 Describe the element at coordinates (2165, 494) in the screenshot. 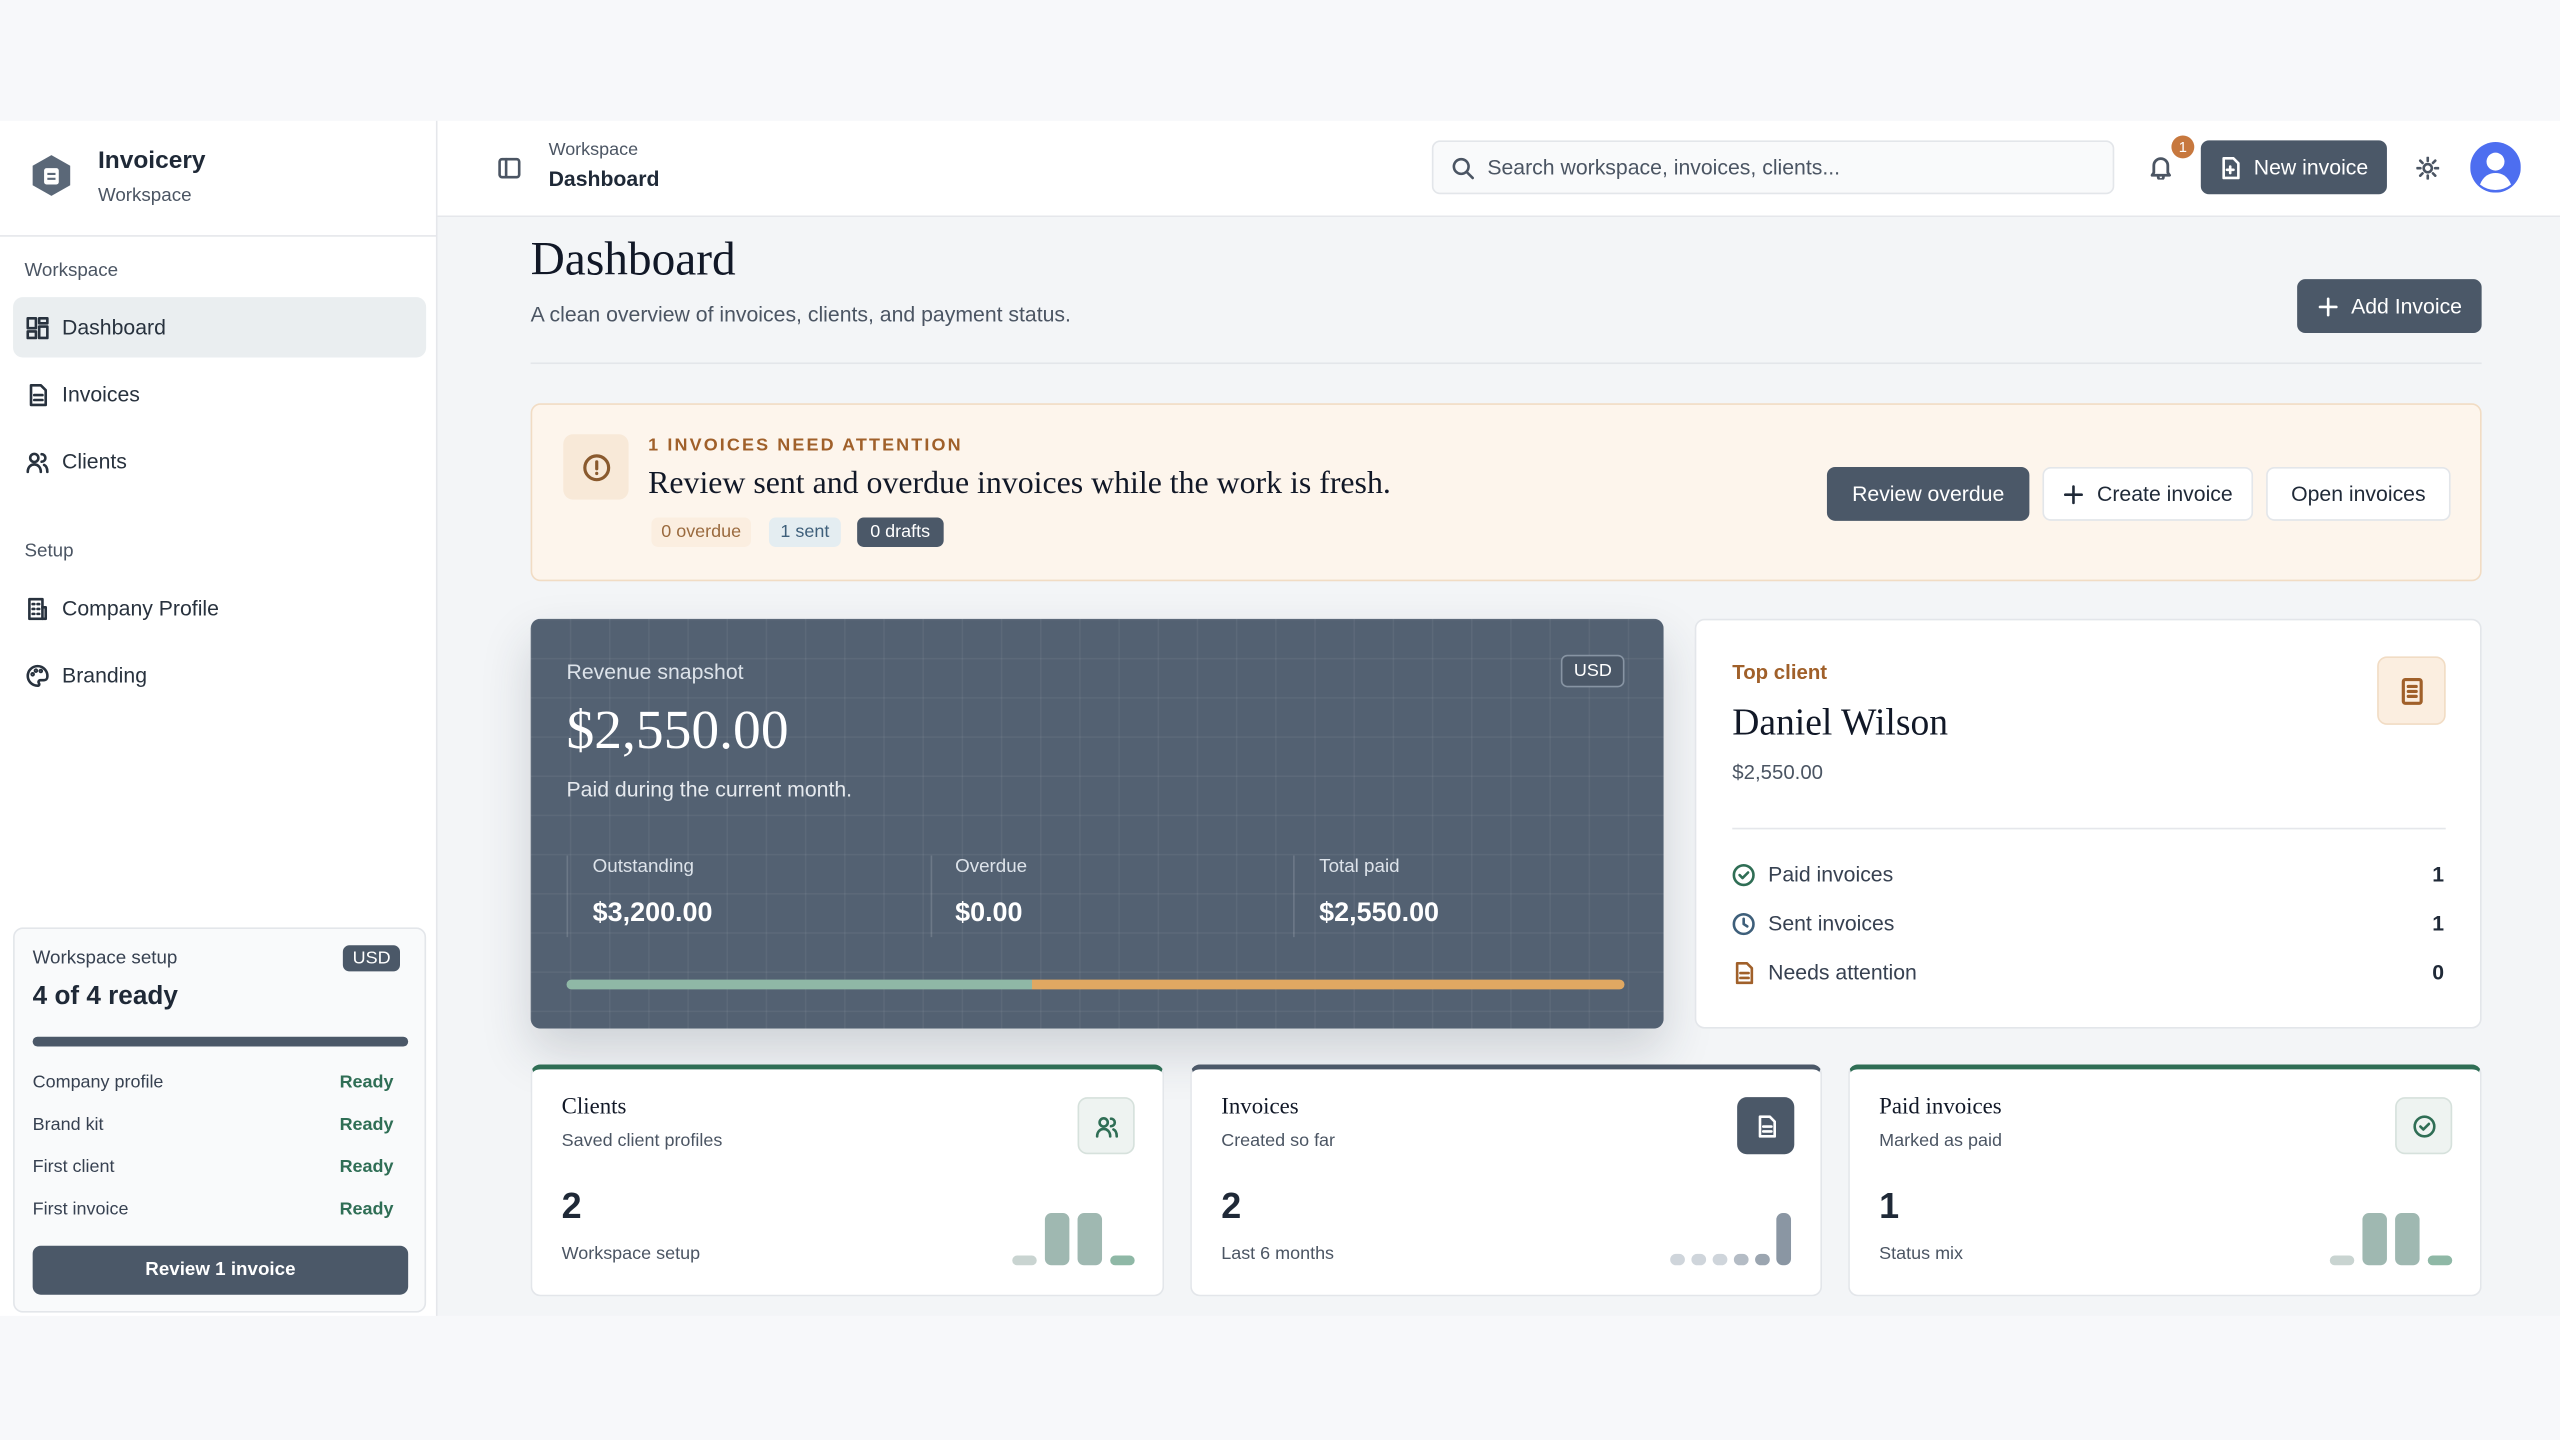

I see `button-label: Create invoice` at that location.